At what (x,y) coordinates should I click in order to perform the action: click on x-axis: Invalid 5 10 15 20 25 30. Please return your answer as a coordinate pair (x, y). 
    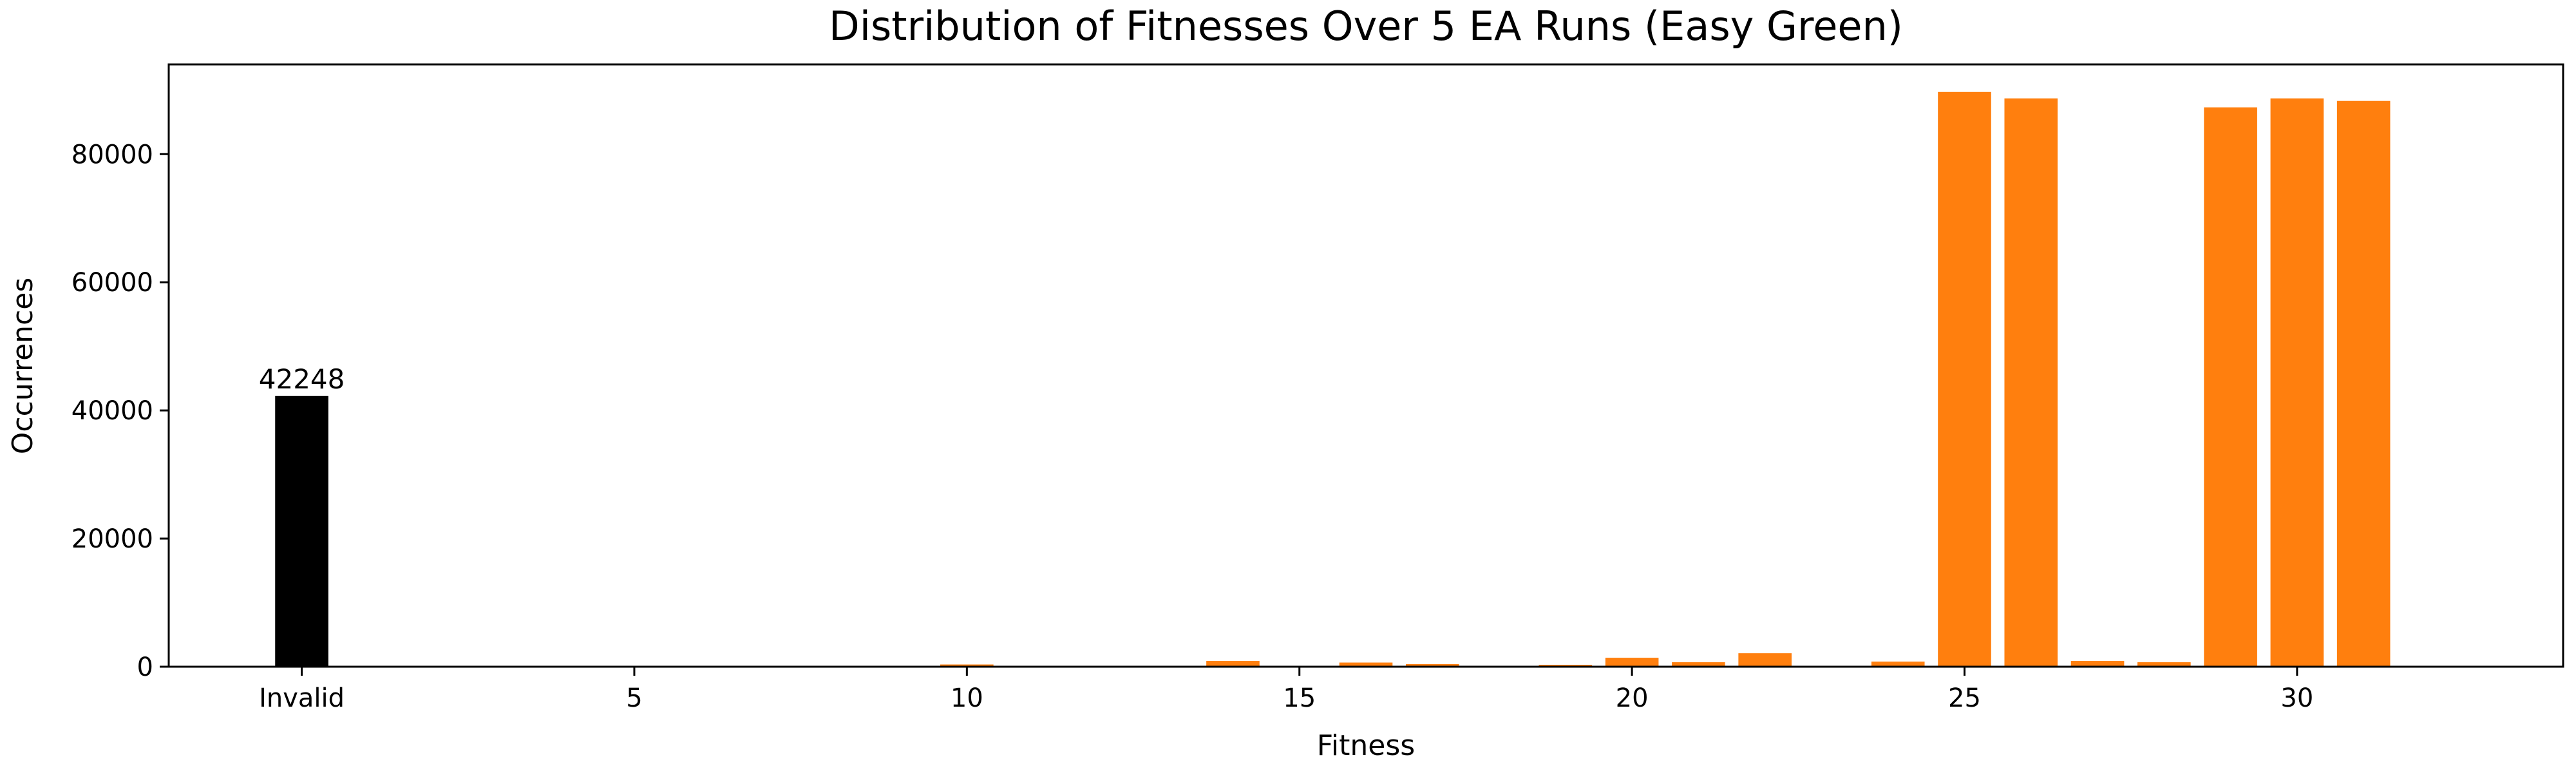
    Looking at the image, I should click on (1286, 690).